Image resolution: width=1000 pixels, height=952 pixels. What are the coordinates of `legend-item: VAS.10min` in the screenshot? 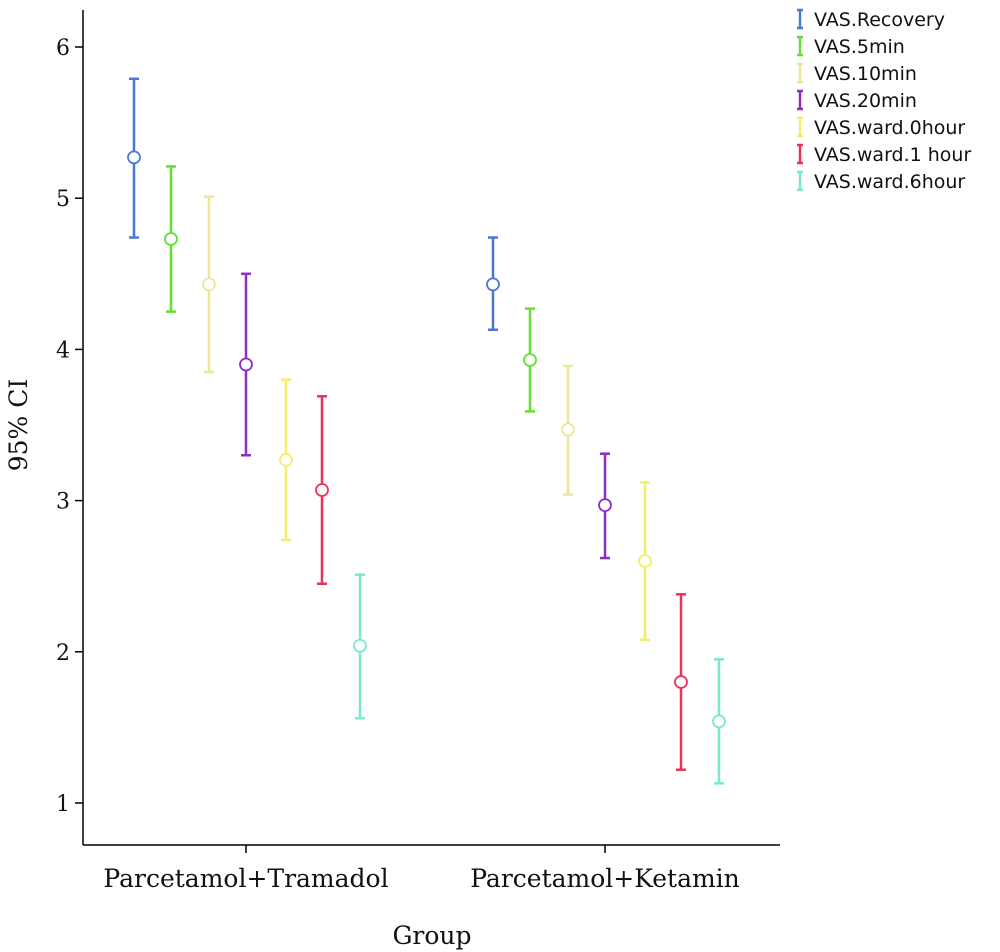 It's located at (857, 73).